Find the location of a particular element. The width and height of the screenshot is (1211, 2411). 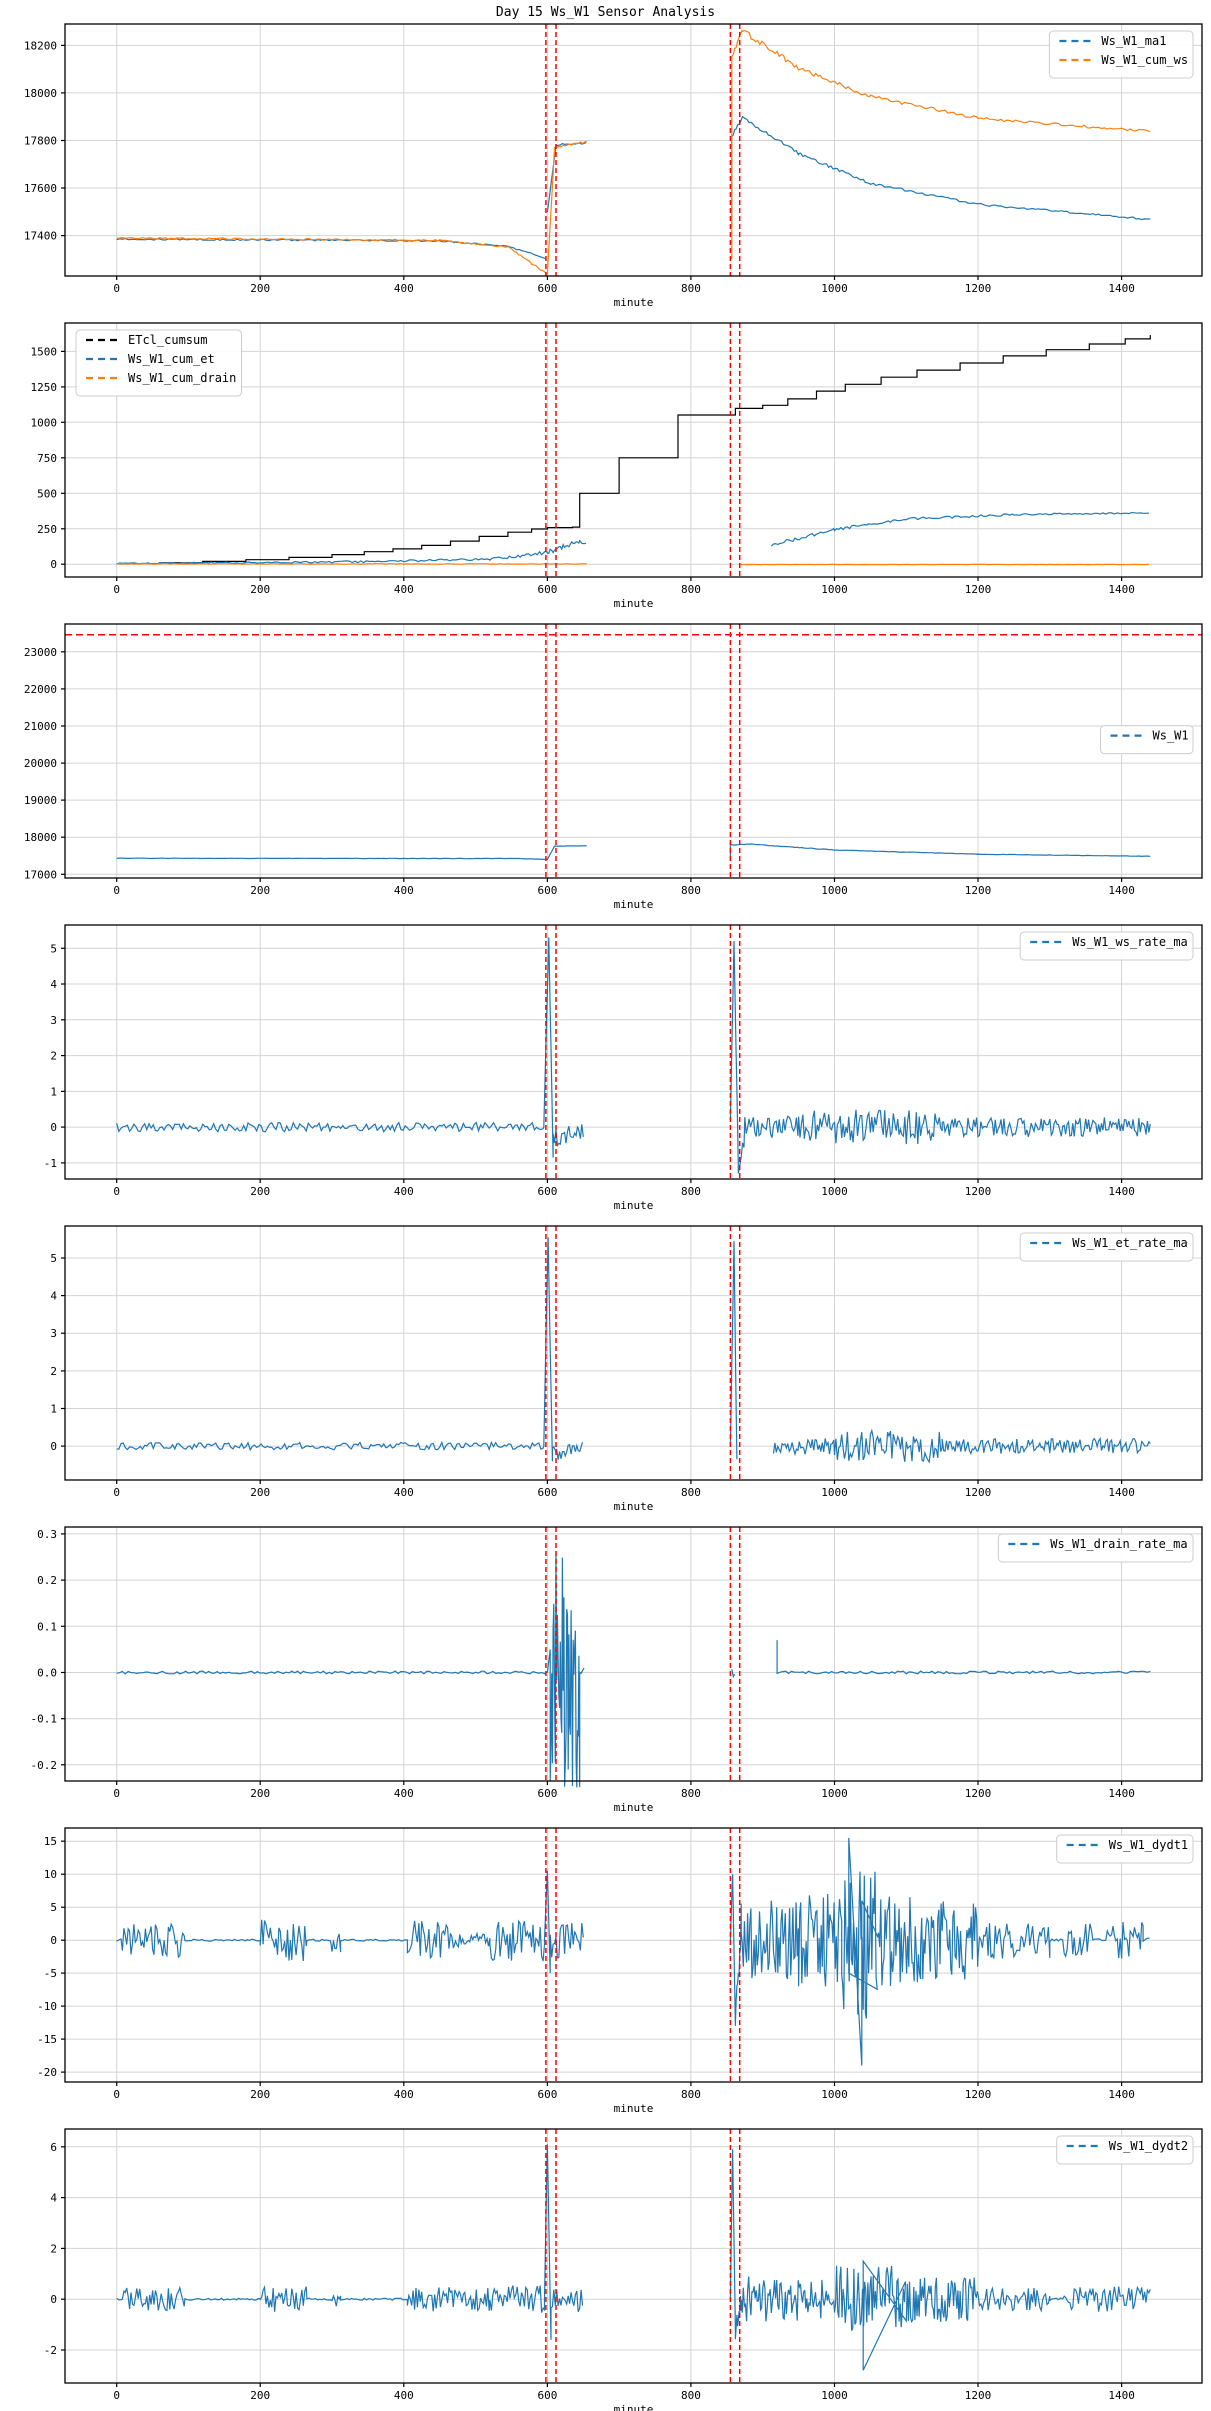

svg-text: 18000 is located at coordinates (40, 93).